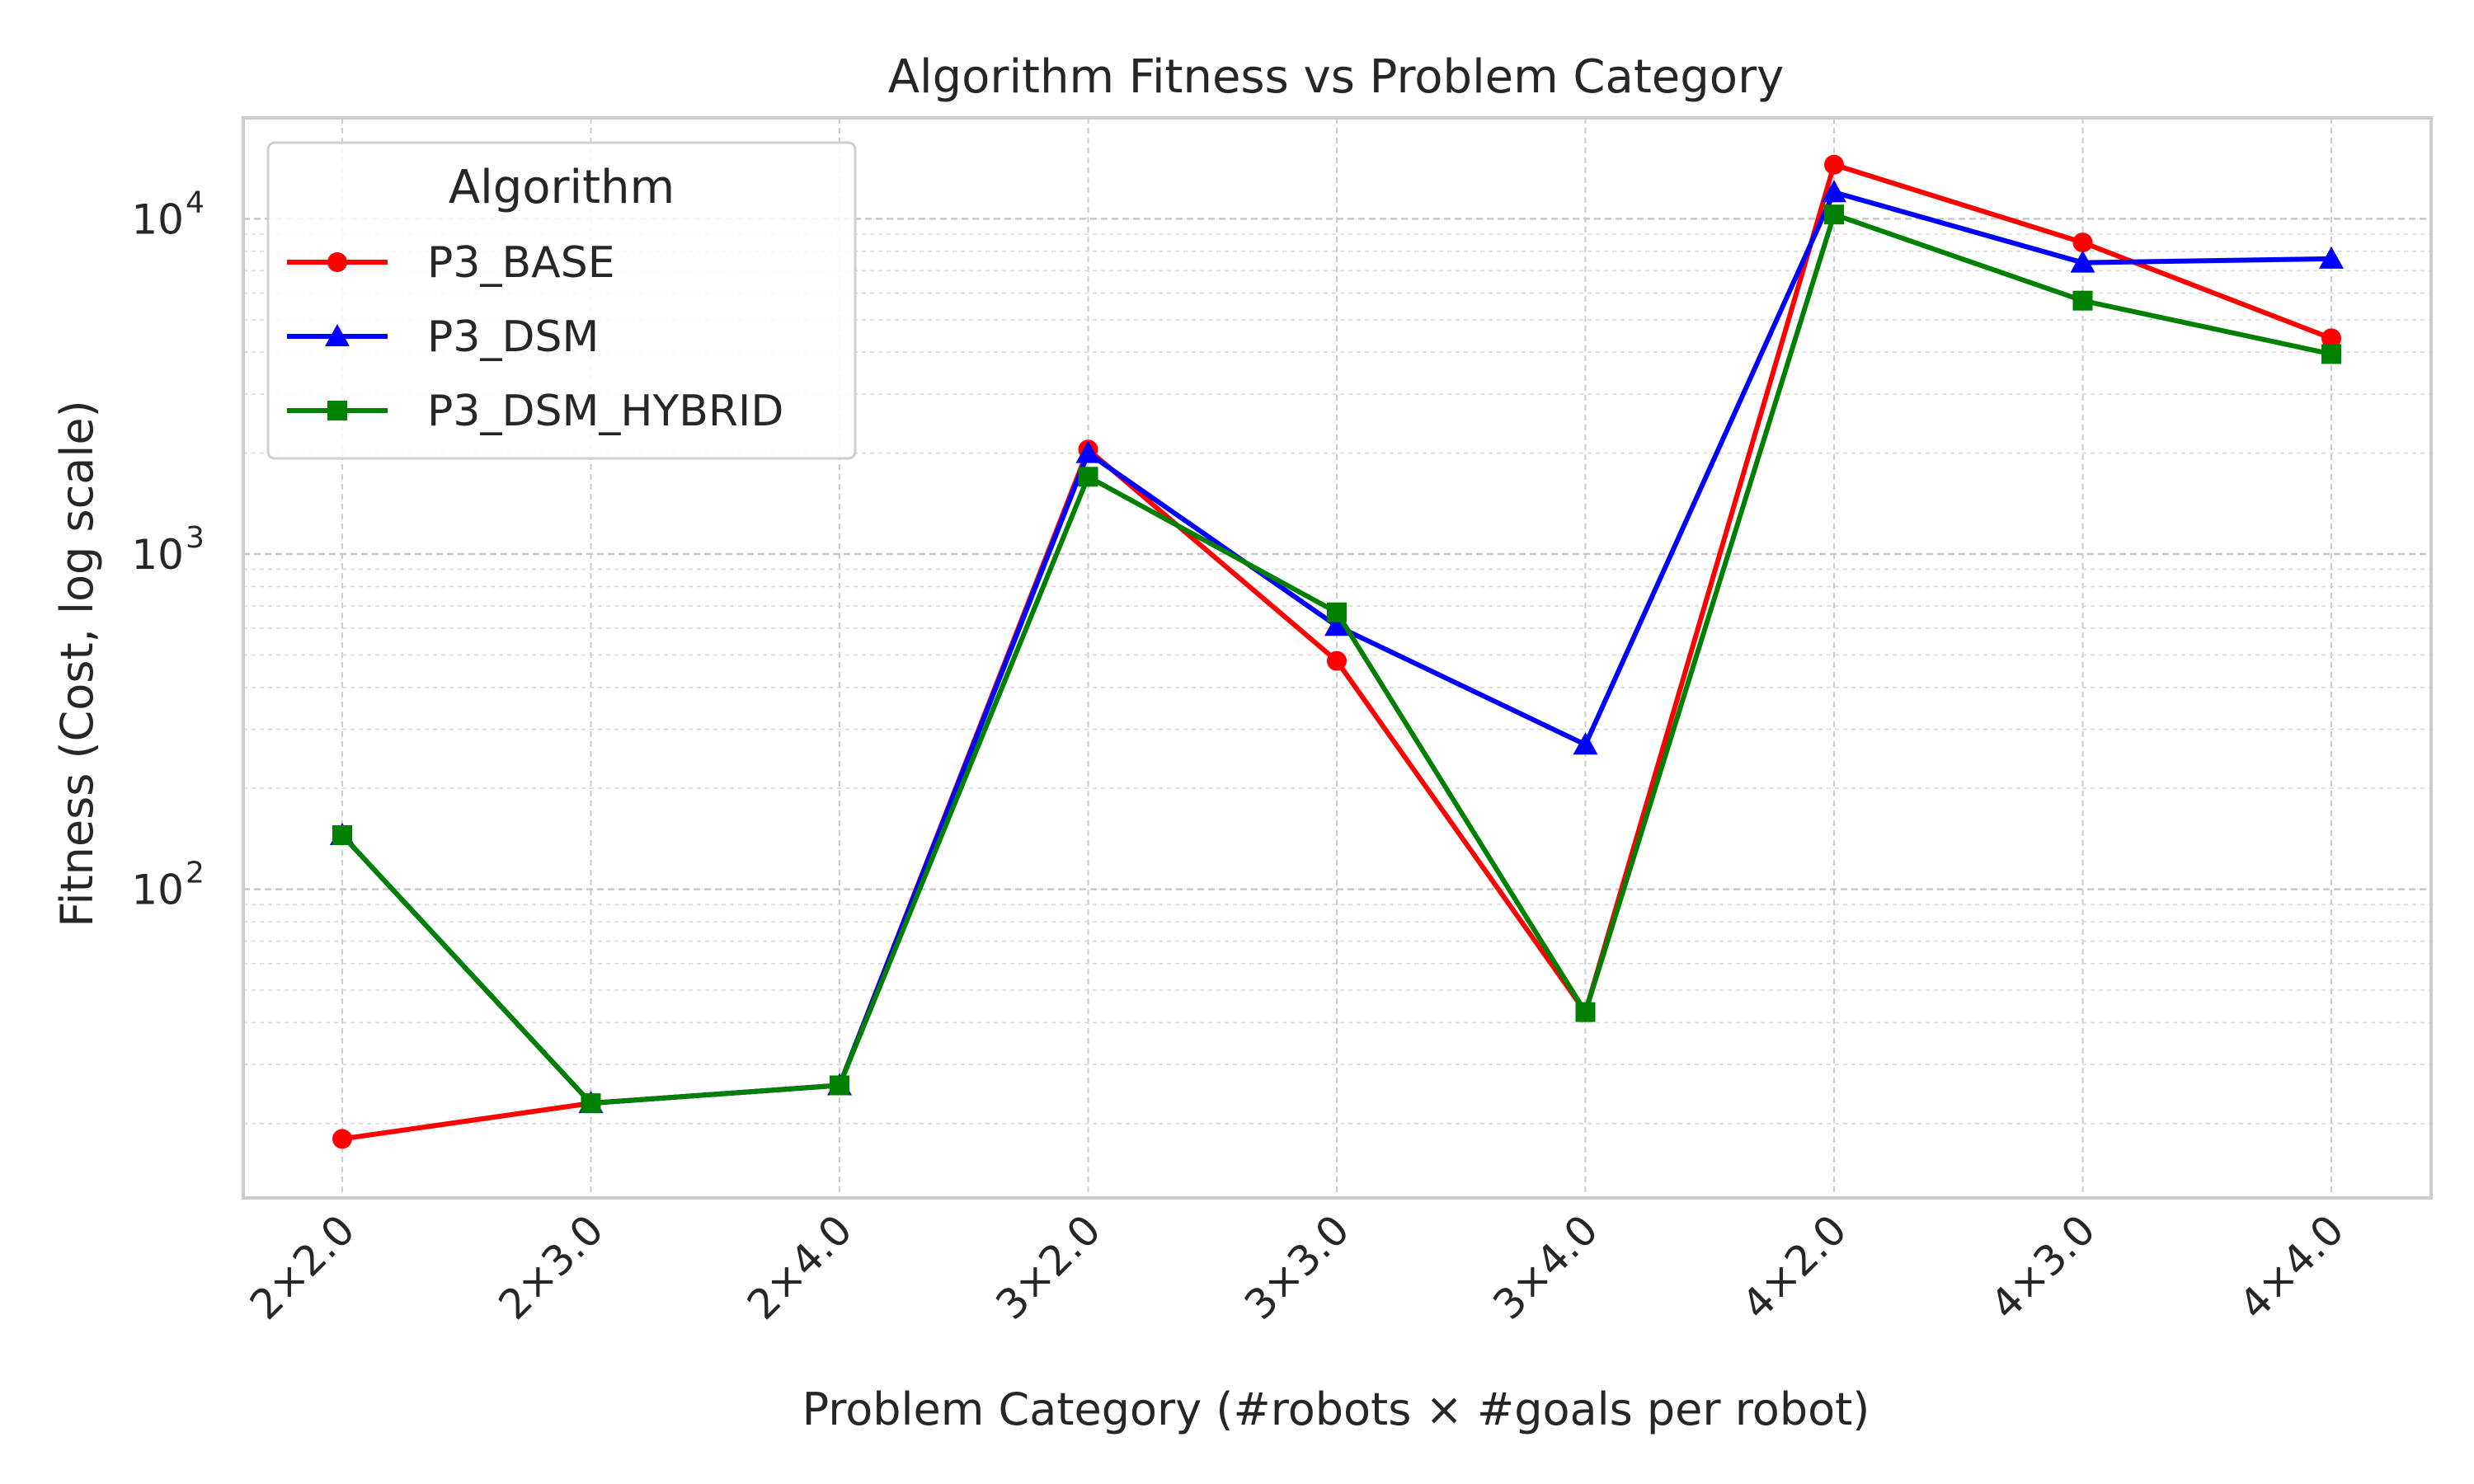  What do you see at coordinates (77, 663) in the screenshot?
I see `y-axis-label: Fitness (Cost, log scale)` at bounding box center [77, 663].